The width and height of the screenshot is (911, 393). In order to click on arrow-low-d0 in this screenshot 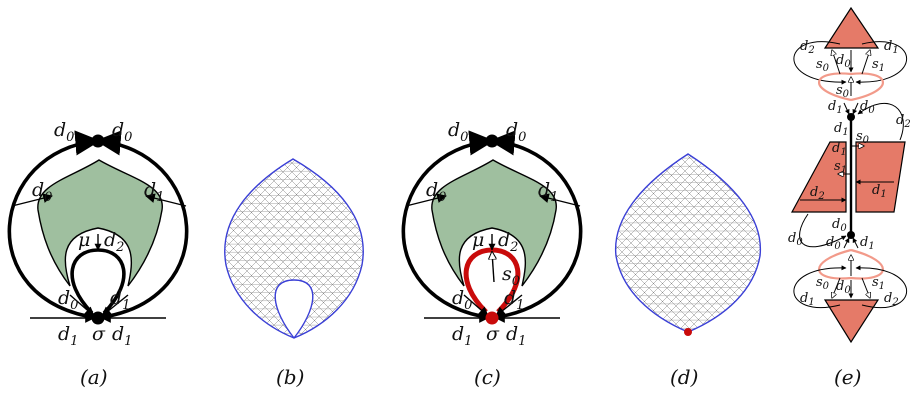, I will do `click(846, 243)`.